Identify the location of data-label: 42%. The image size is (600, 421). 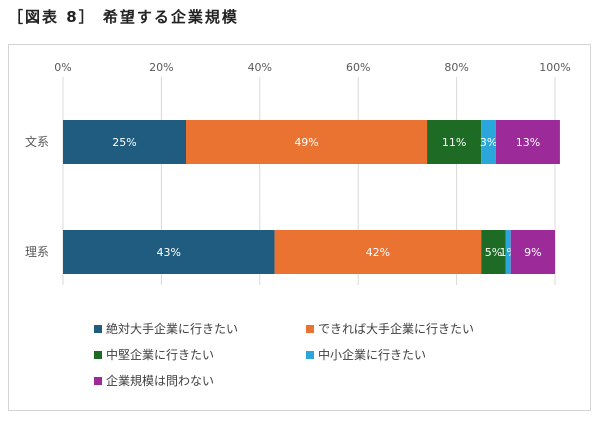
(378, 252).